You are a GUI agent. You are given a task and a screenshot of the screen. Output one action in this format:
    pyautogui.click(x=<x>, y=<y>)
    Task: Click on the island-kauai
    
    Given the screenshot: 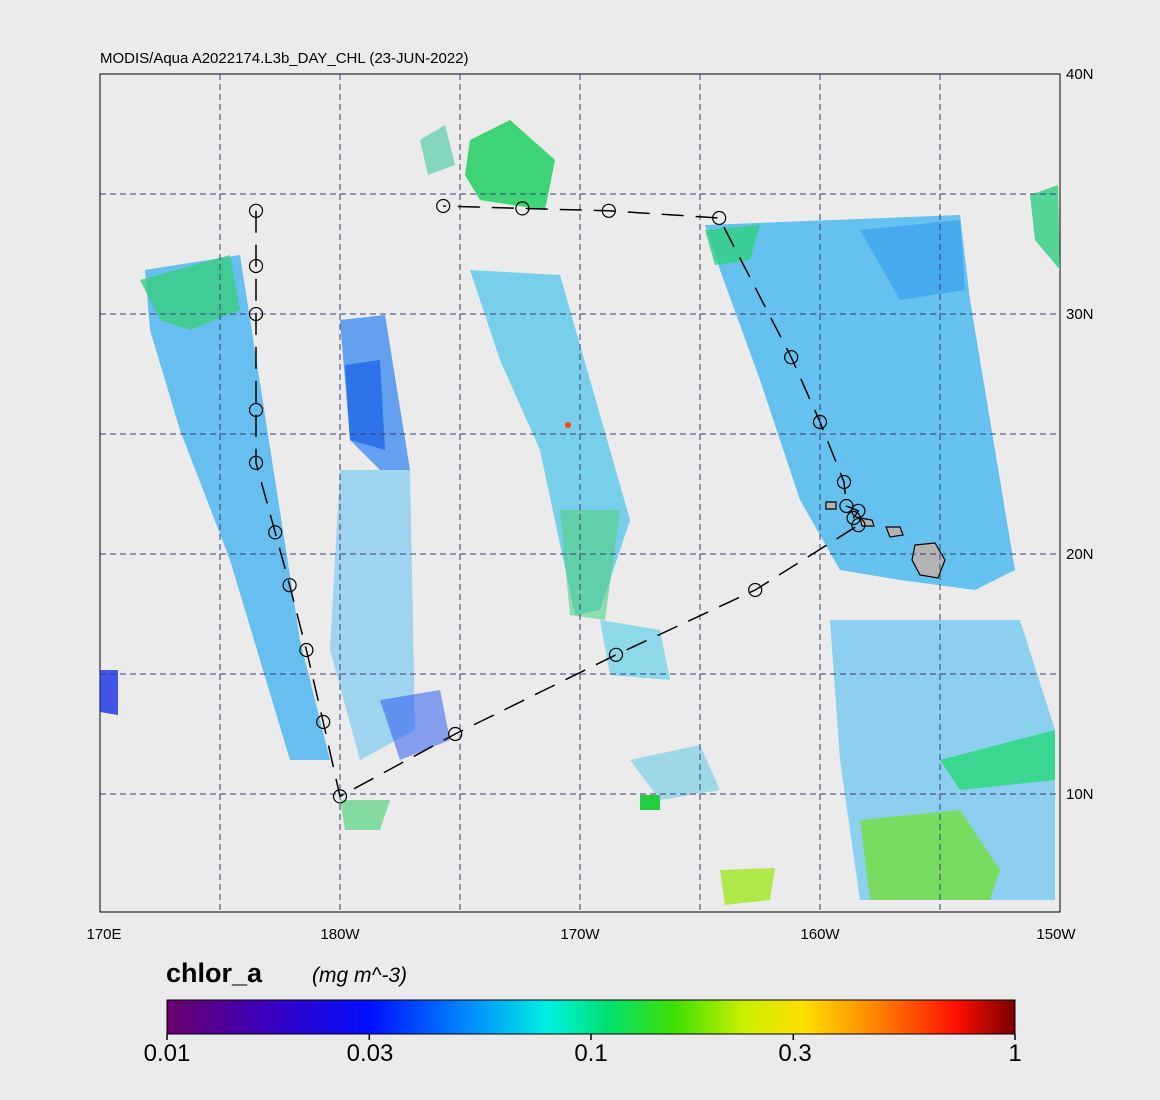 What is the action you would take?
    pyautogui.click(x=831, y=505)
    